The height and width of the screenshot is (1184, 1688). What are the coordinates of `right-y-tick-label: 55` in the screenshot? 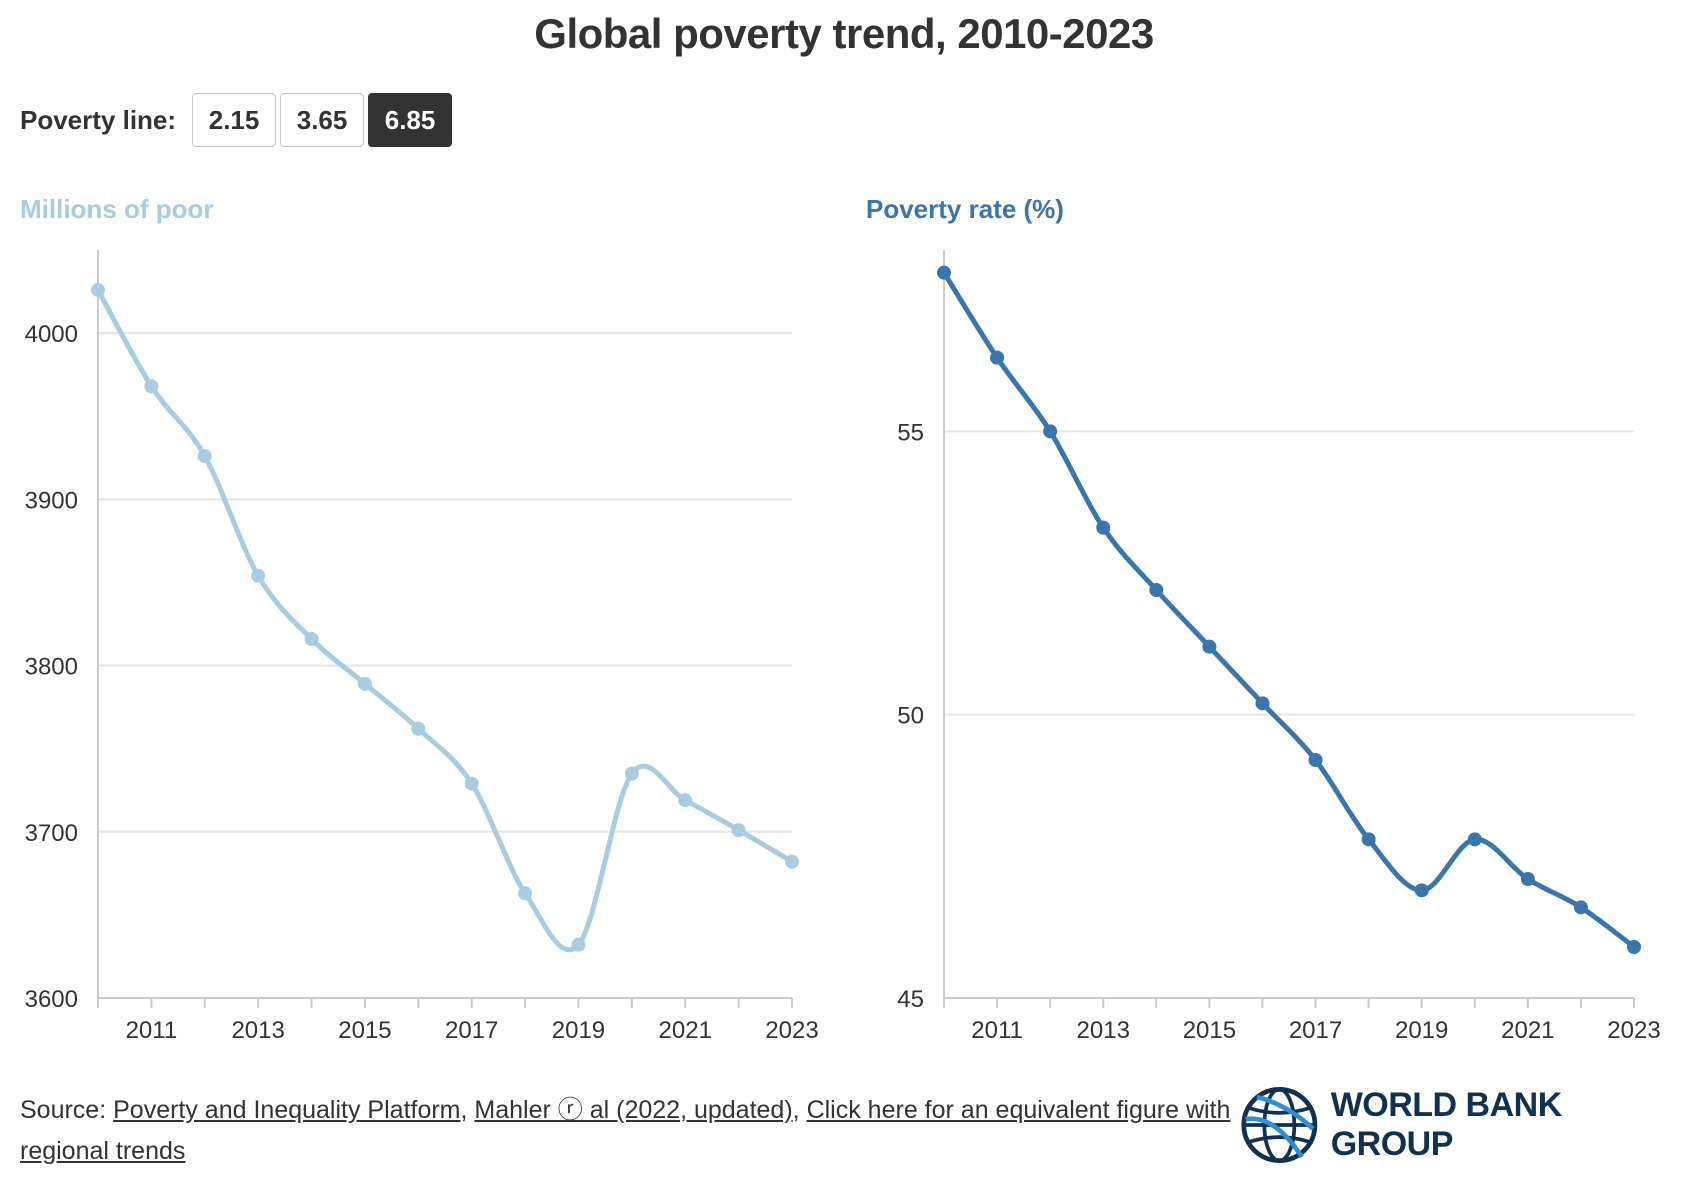 It's located at (910, 432).